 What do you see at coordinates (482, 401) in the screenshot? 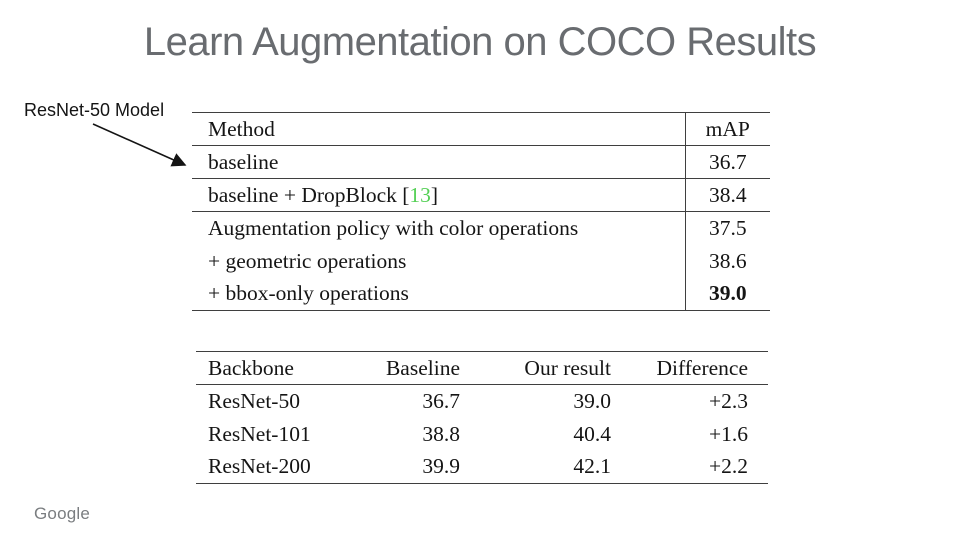
I see `table-row: ResNet-50 36.7 39.0 +2.3` at bounding box center [482, 401].